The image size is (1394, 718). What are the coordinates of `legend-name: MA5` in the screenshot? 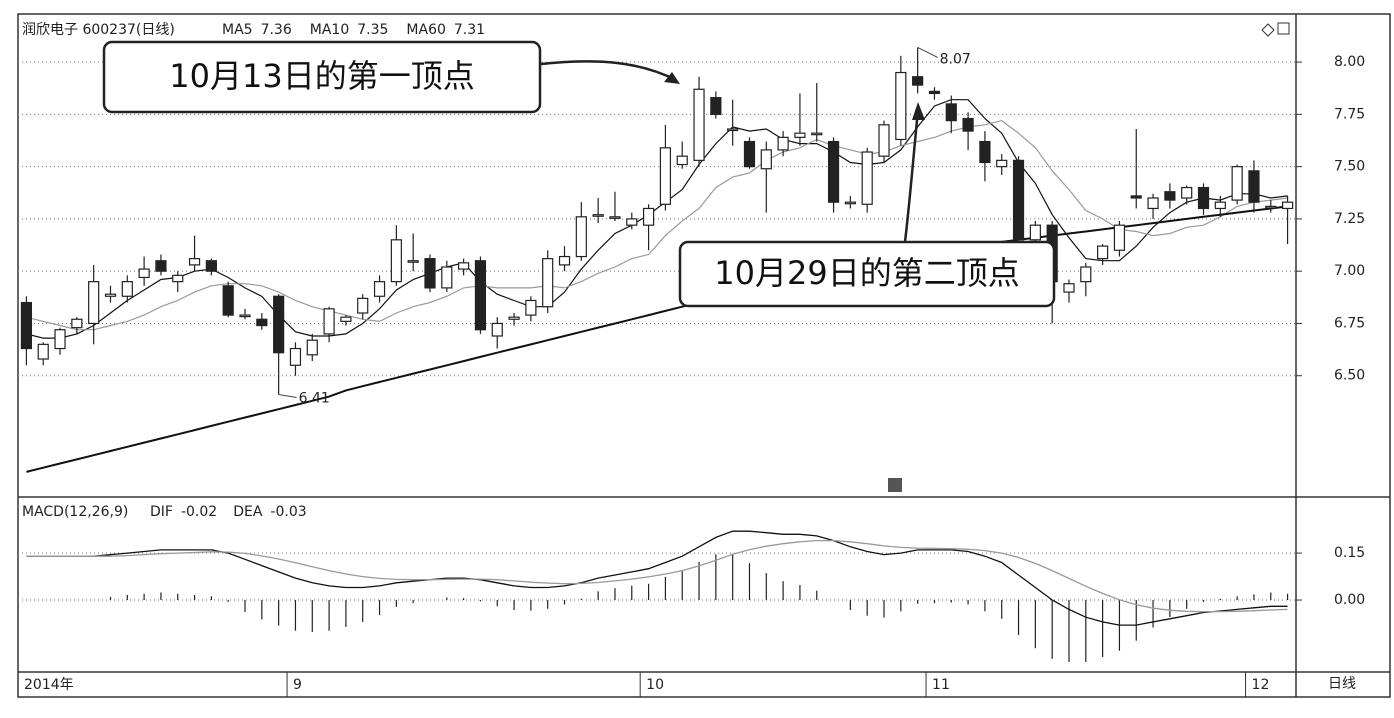 It's located at (237, 30).